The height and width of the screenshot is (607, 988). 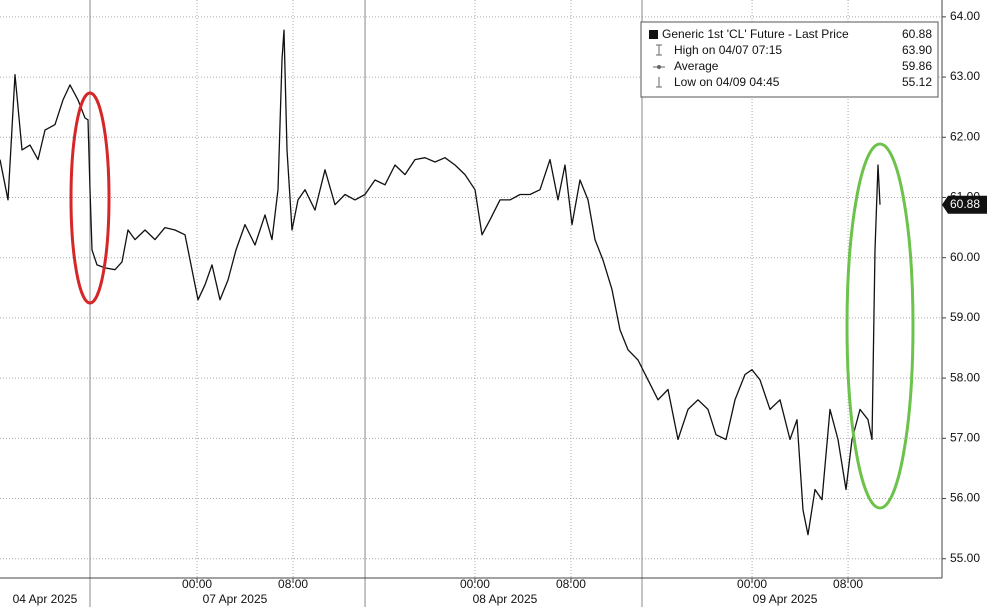 What do you see at coordinates (785, 599) in the screenshot?
I see `x-date-label: 09 Apr 2025` at bounding box center [785, 599].